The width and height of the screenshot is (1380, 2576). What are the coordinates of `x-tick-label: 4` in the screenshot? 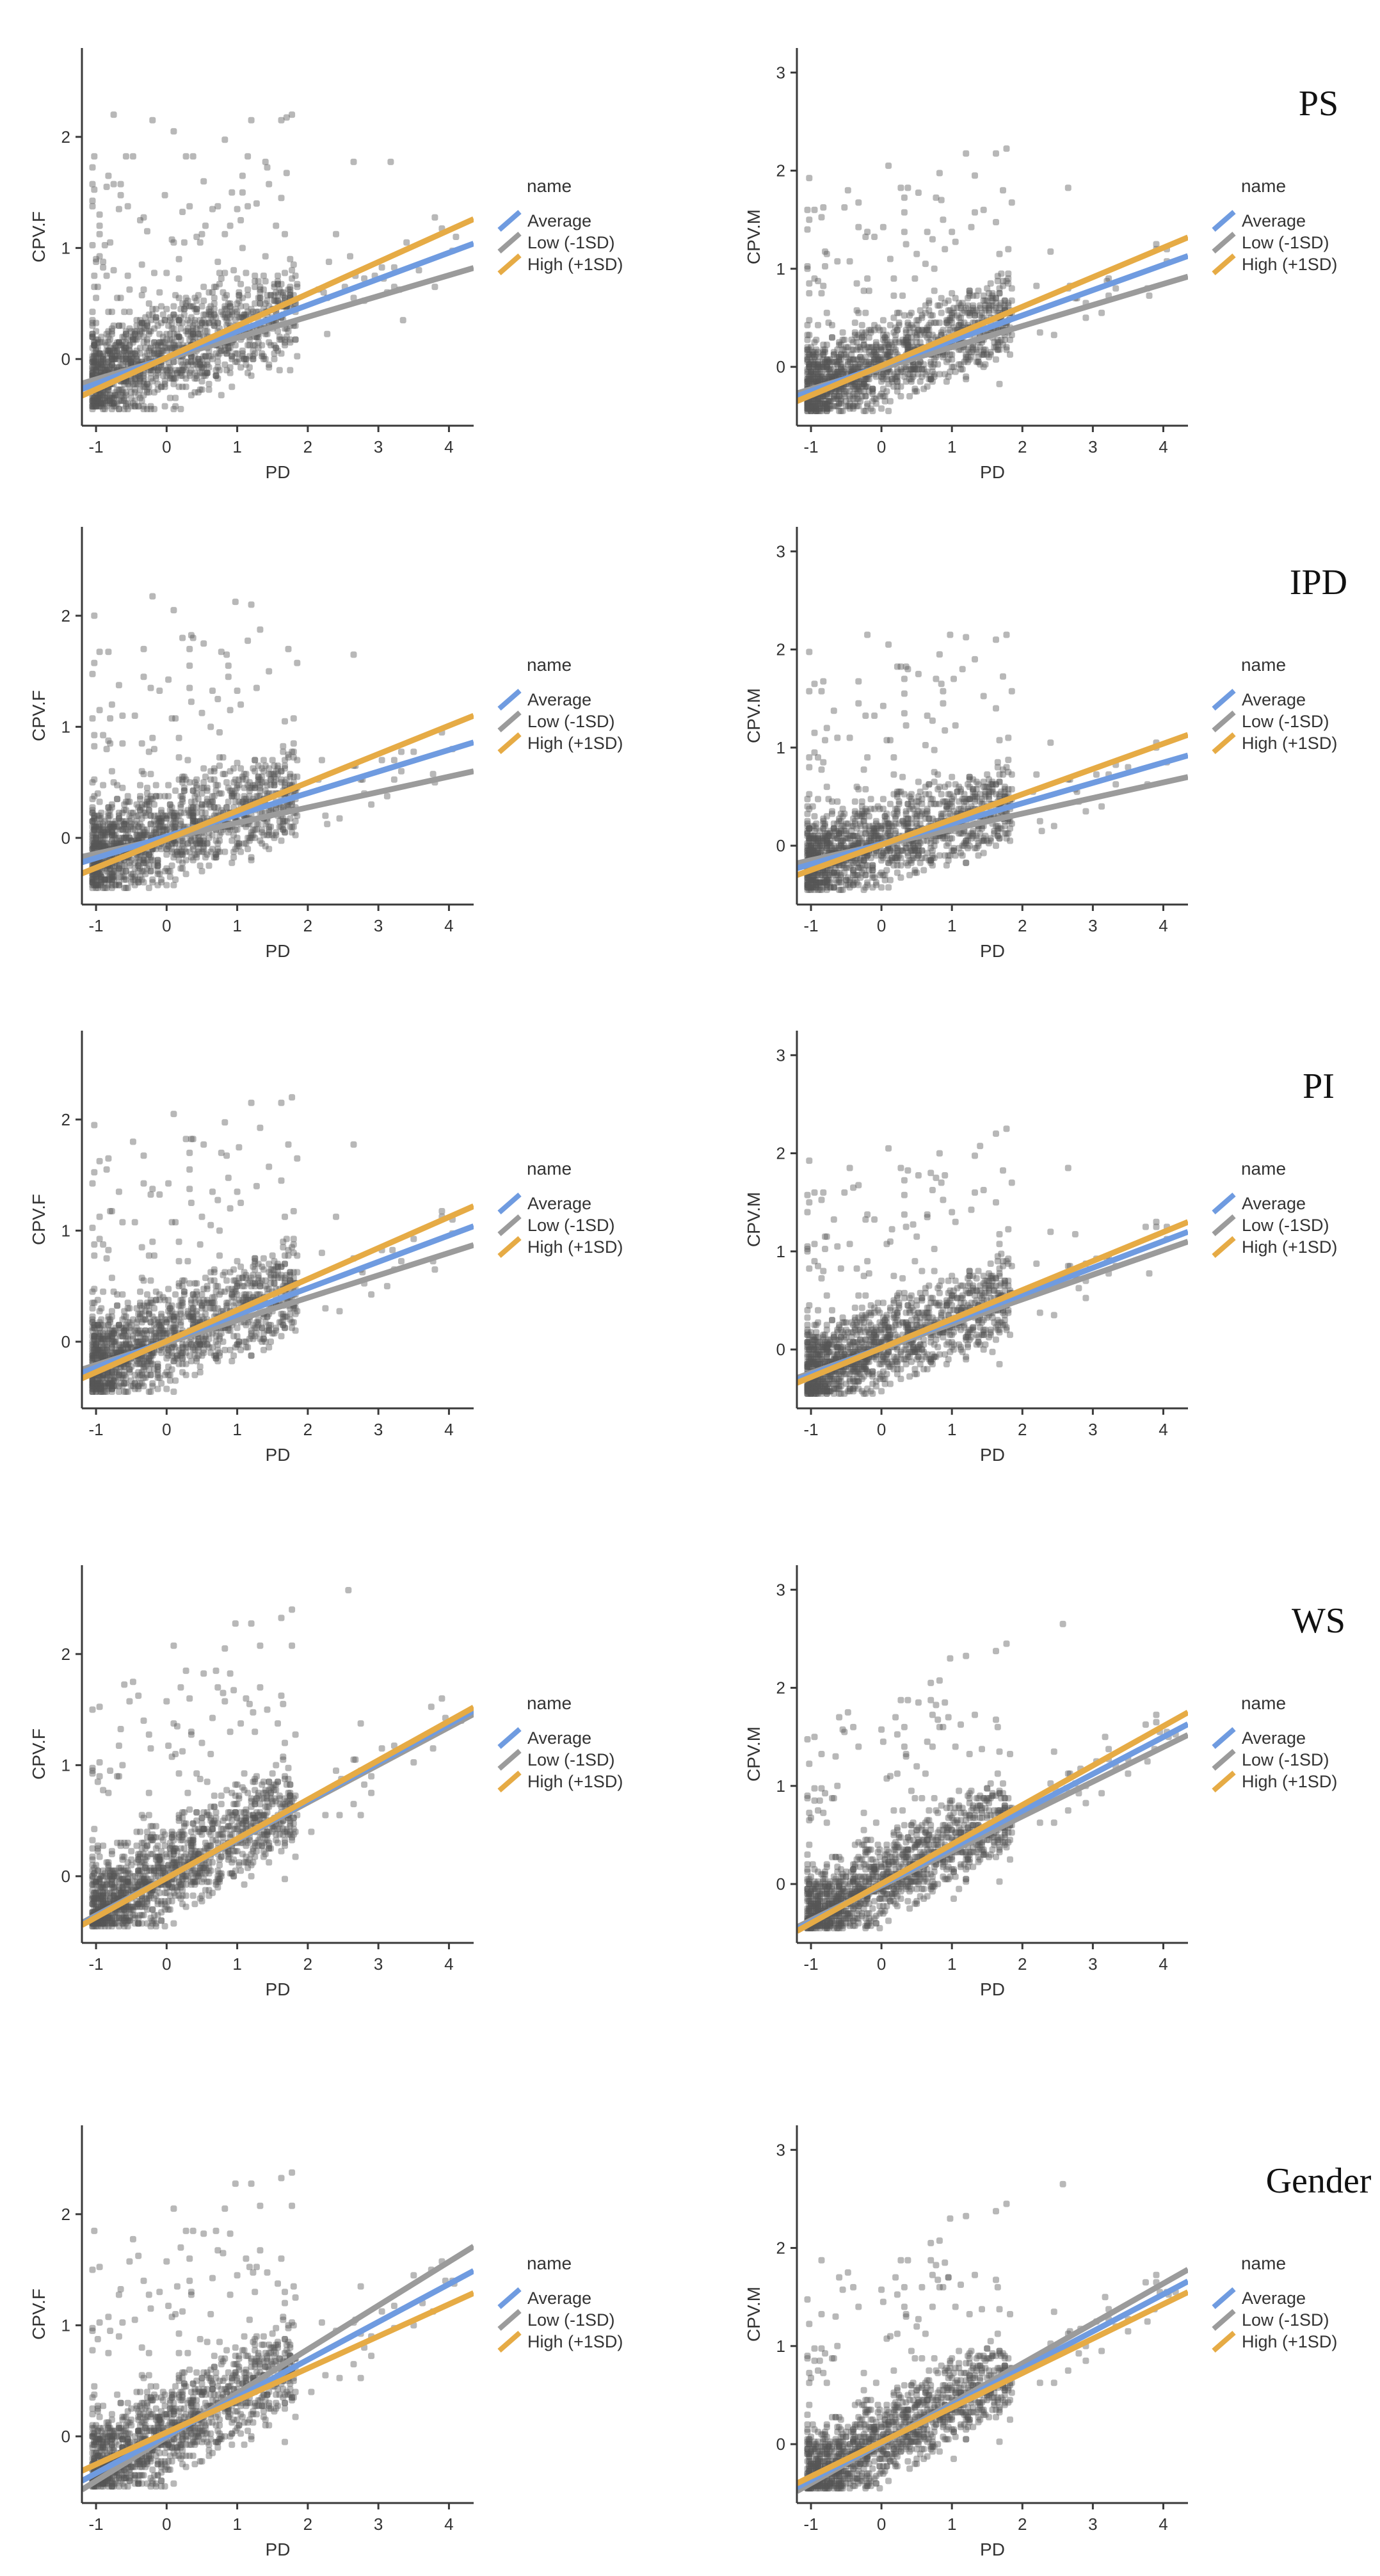 It's located at (449, 446).